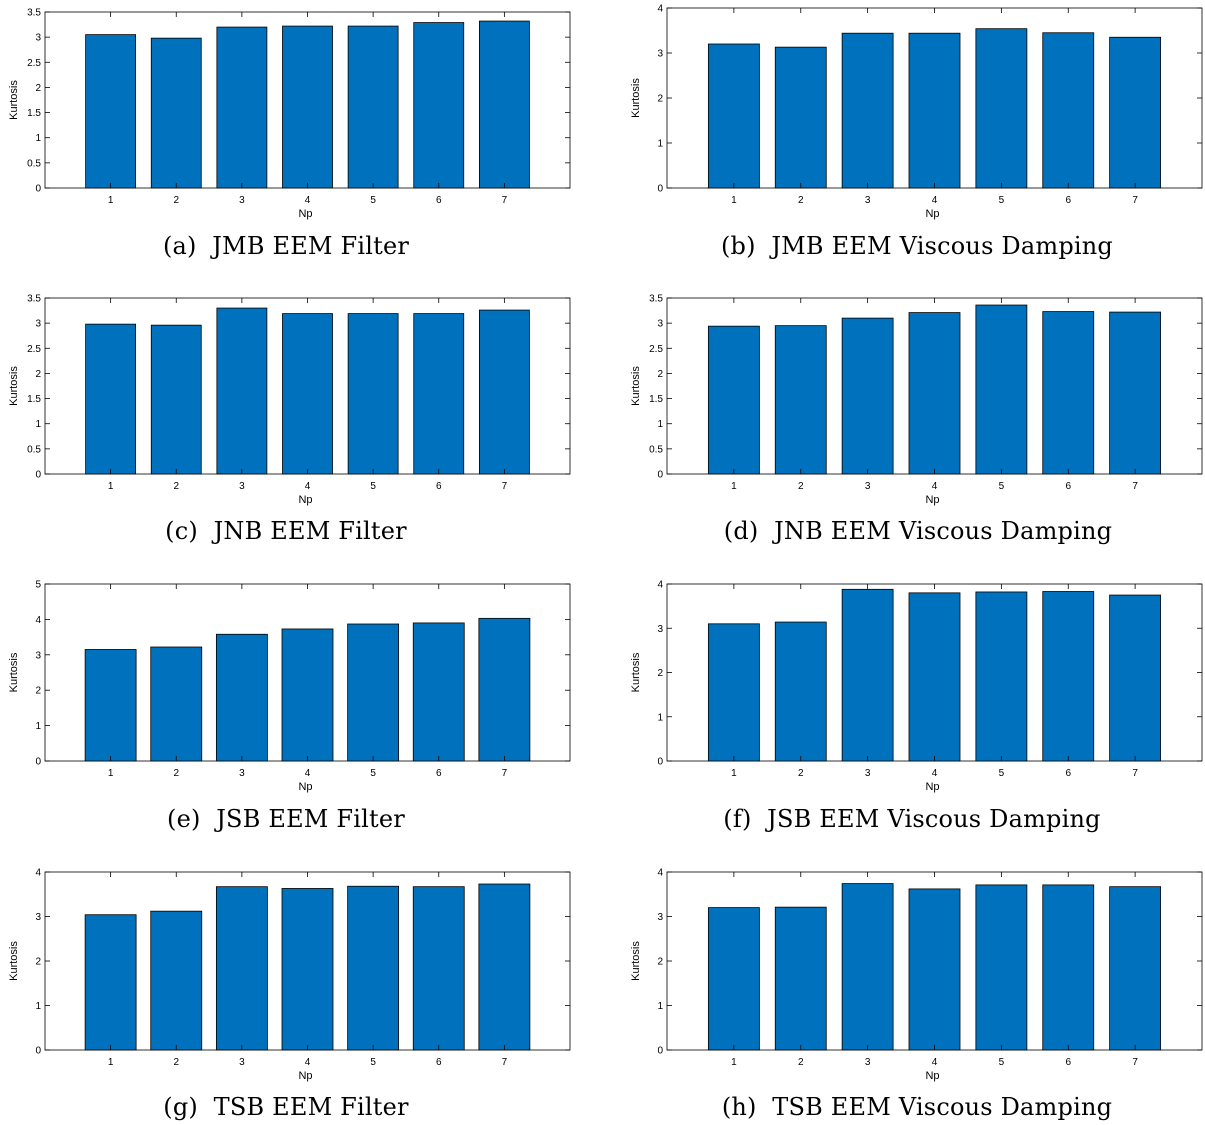 This screenshot has width=1205, height=1125. Describe the element at coordinates (660, 762) in the screenshot. I see `ytick-label-f-0: 0` at that location.